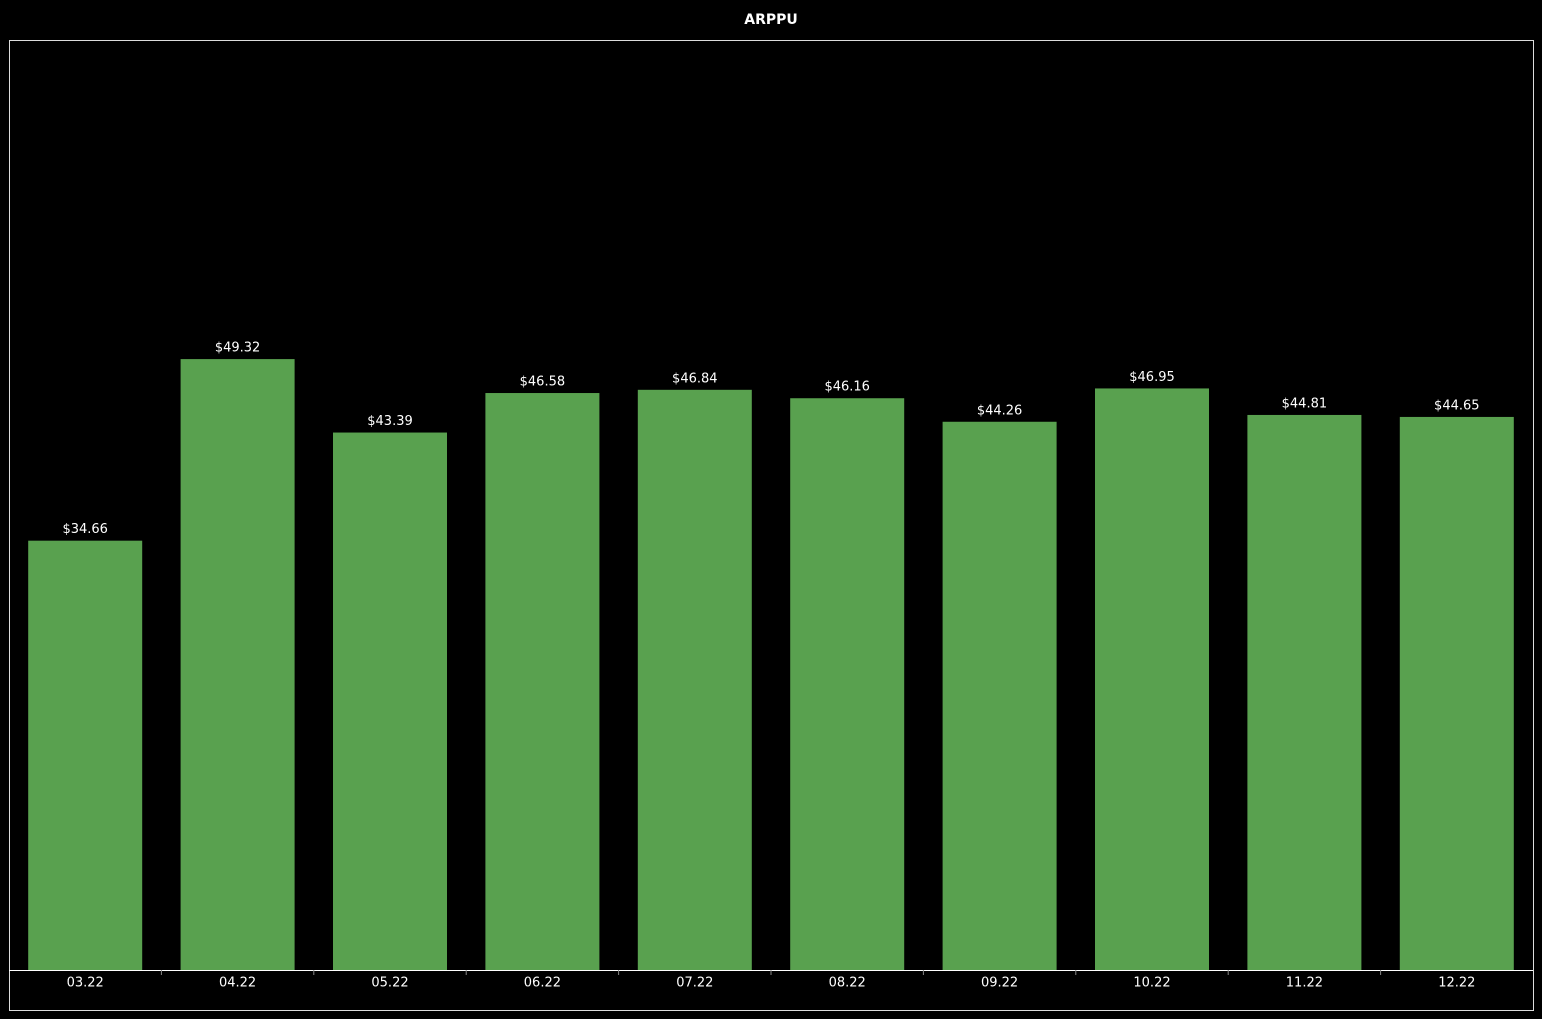  What do you see at coordinates (694, 983) in the screenshot?
I see `x-tick-label: 07.22` at bounding box center [694, 983].